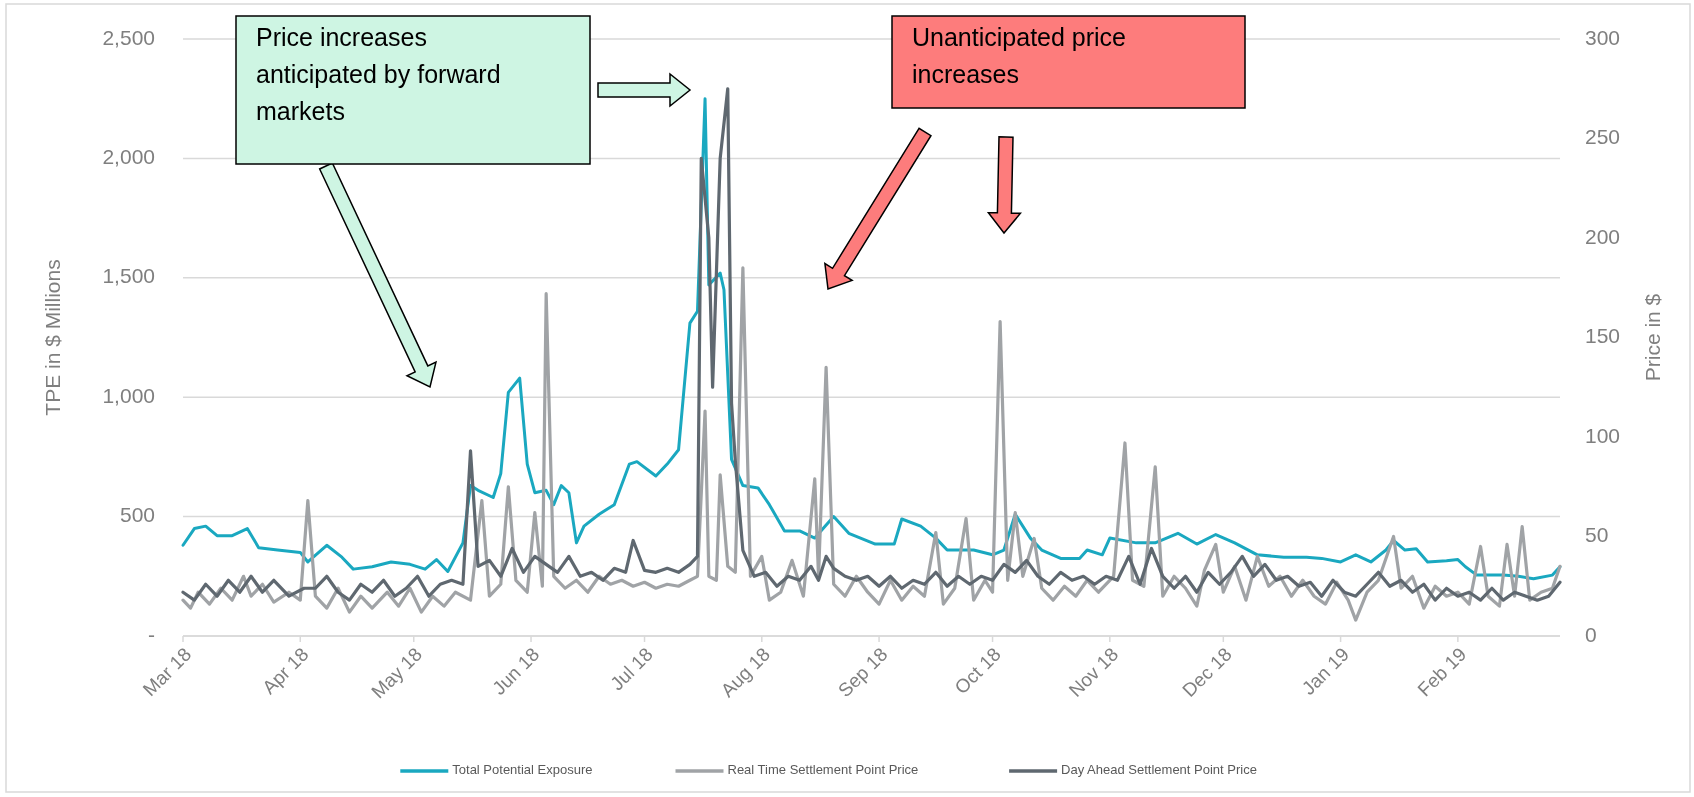 The width and height of the screenshot is (1694, 797). What do you see at coordinates (285, 670) in the screenshot?
I see `x-tick-label: Apr 18` at bounding box center [285, 670].